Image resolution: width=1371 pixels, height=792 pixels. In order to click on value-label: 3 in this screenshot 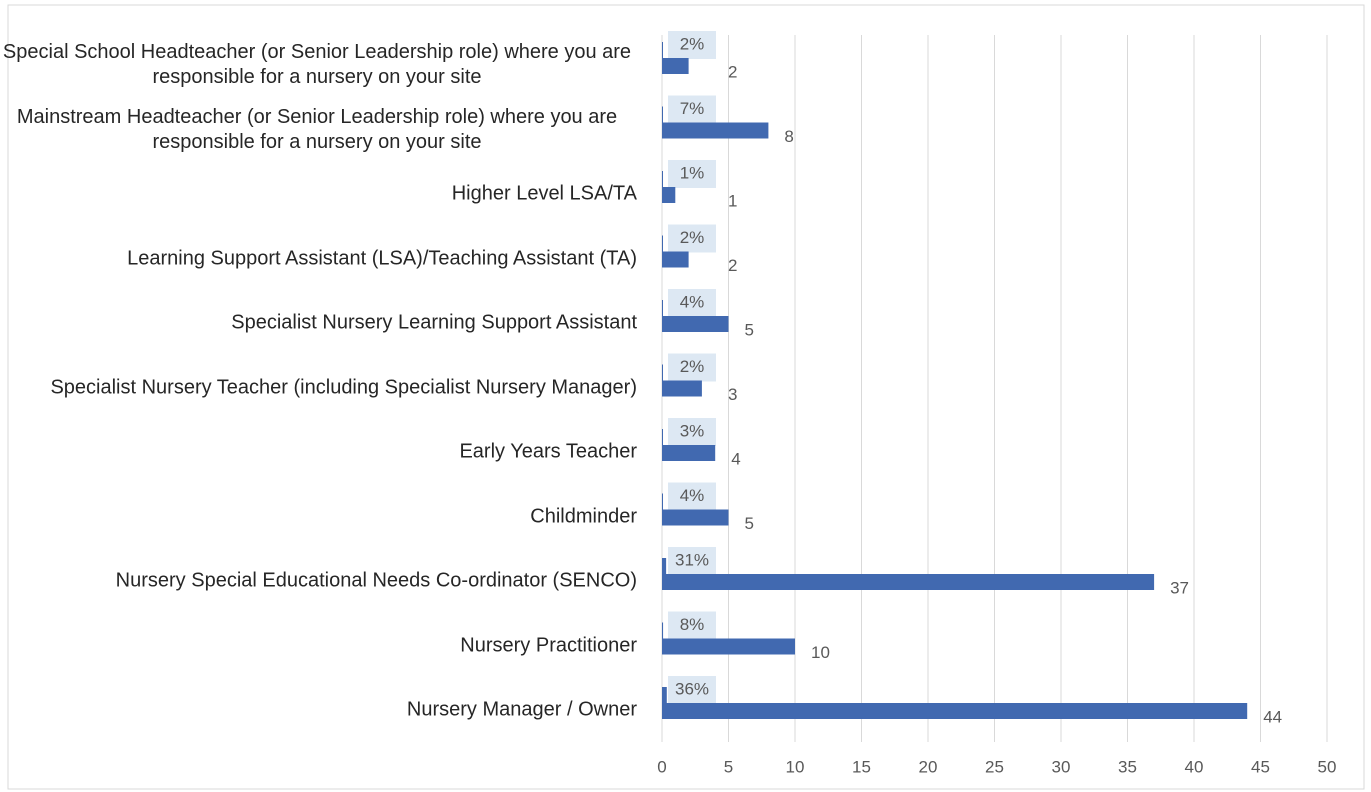, I will do `click(732, 394)`.